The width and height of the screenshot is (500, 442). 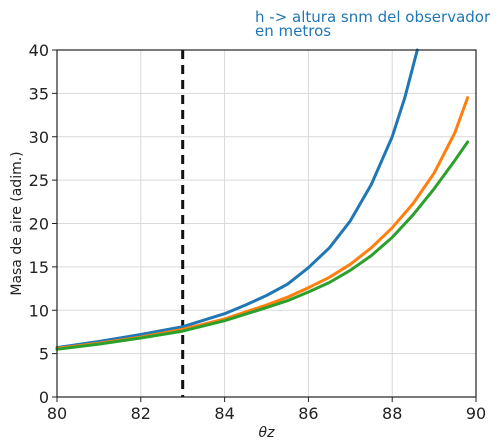 What do you see at coordinates (392, 413) in the screenshot?
I see `x-tick-label: 88` at bounding box center [392, 413].